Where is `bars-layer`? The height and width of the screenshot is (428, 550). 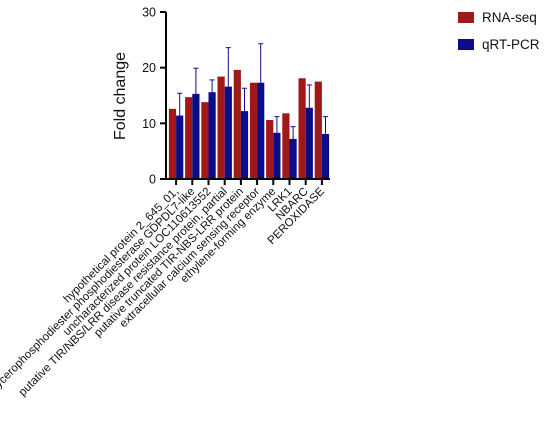
bars-layer is located at coordinates (249, 124).